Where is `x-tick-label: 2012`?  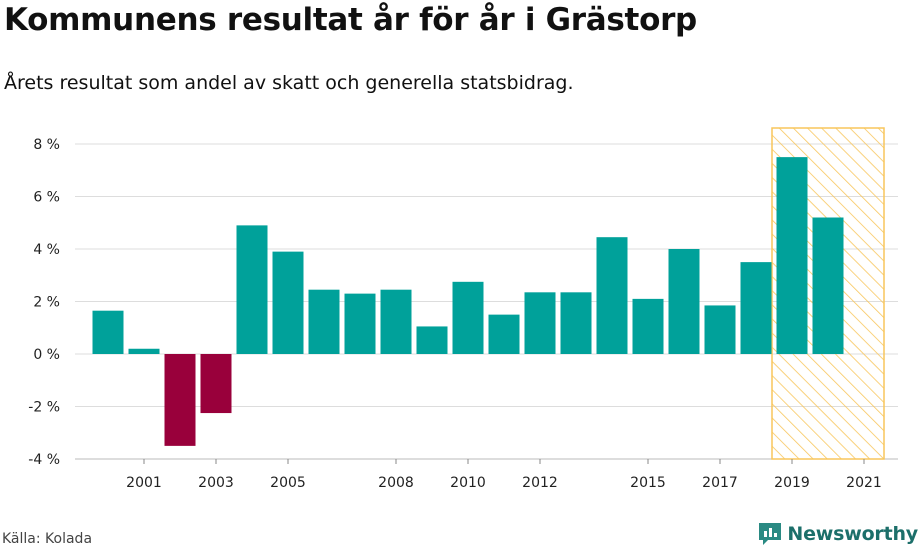
x-tick-label: 2012 is located at coordinates (540, 483).